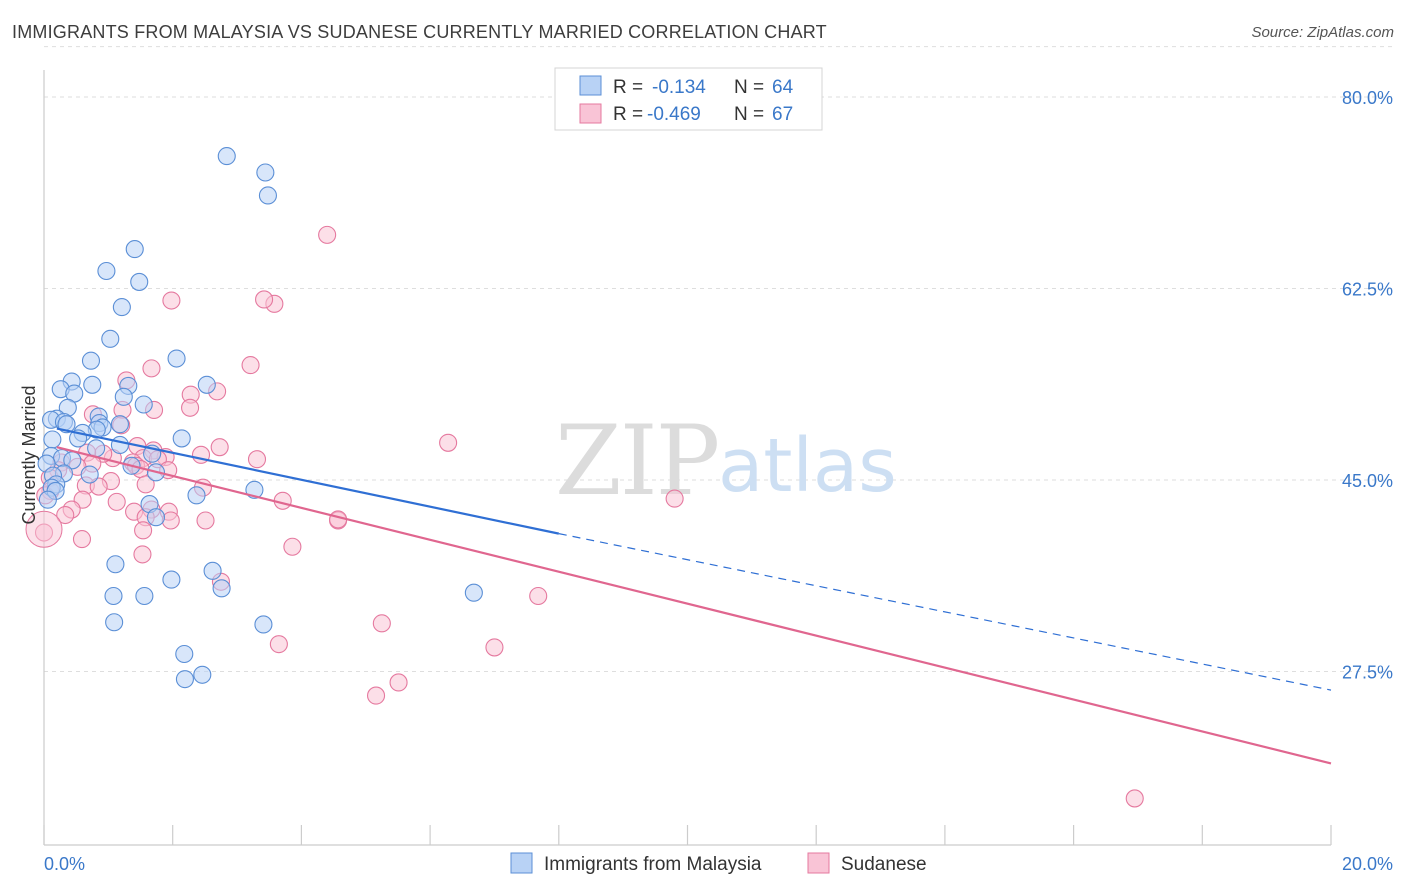 Image resolution: width=1406 pixels, height=892 pixels. I want to click on x-tick-label-1: 20.0%, so click(1367, 864).